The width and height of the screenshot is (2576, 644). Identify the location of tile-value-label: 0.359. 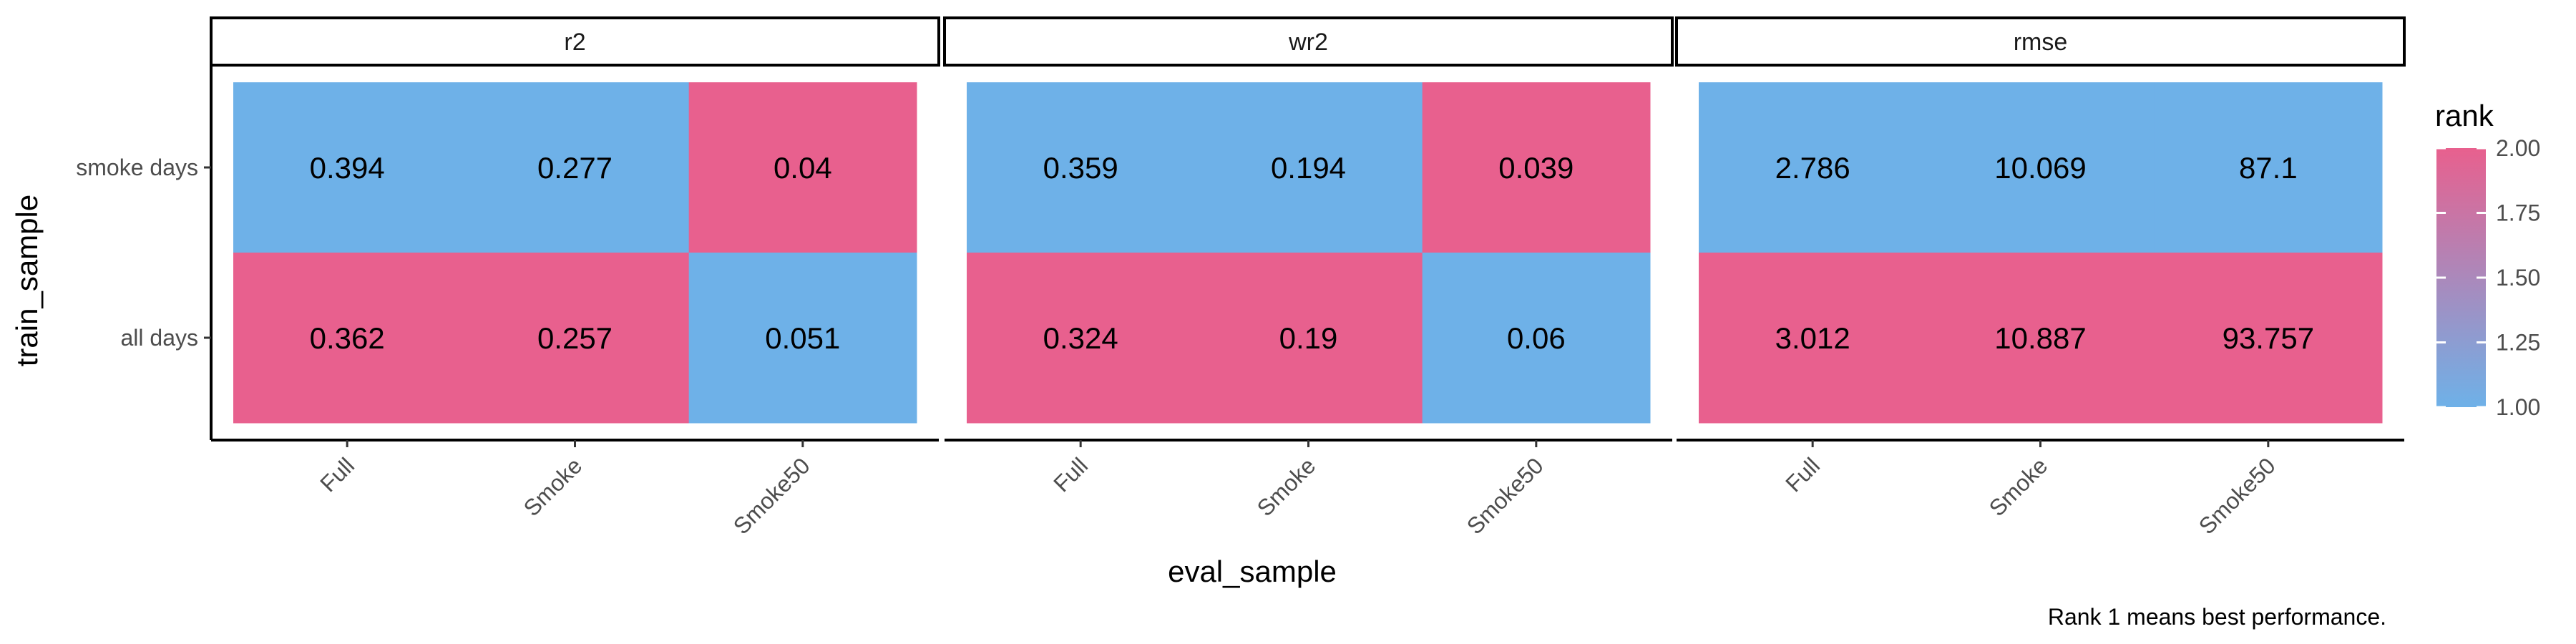
(1080, 168).